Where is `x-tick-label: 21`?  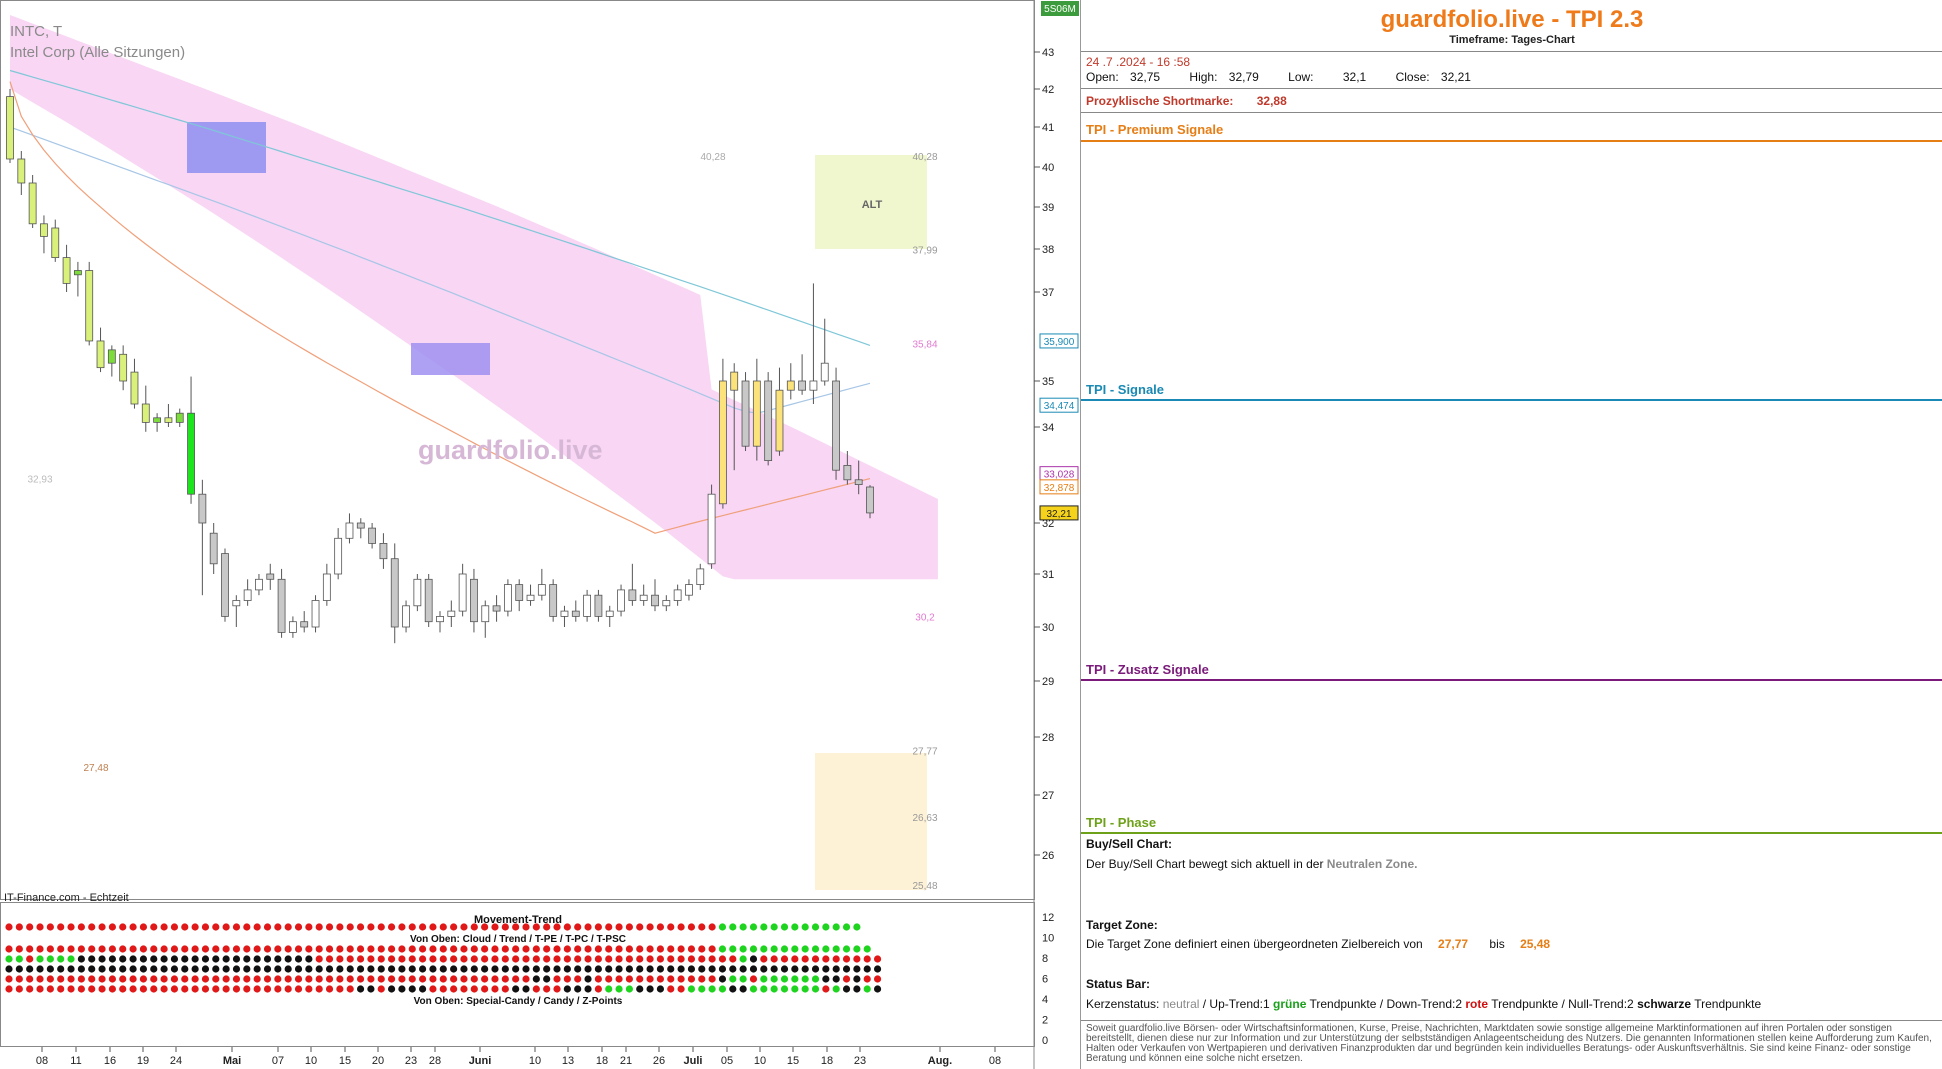
x-tick-label: 21 is located at coordinates (626, 1061).